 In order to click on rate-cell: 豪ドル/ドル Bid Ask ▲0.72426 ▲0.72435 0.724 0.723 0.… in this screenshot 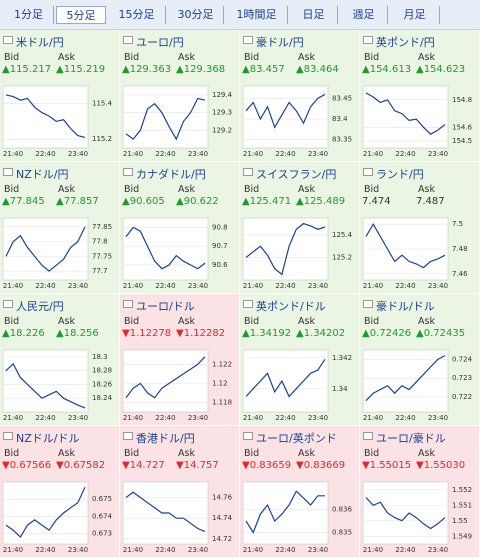, I will do `click(419, 359)`.